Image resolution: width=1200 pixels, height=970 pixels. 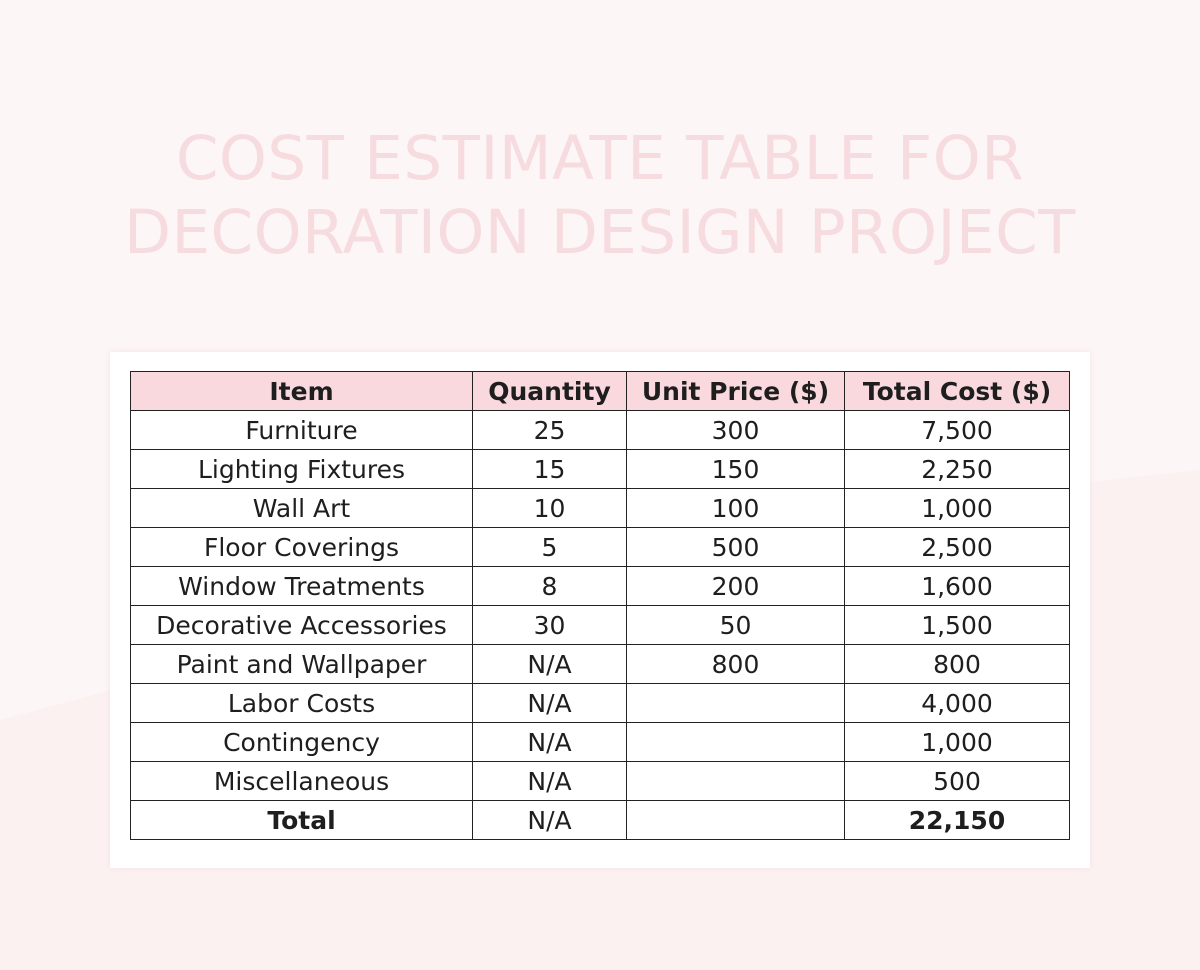 I want to click on title-line-2: DECORATION DESIGN PROJECT, so click(x=600, y=232).